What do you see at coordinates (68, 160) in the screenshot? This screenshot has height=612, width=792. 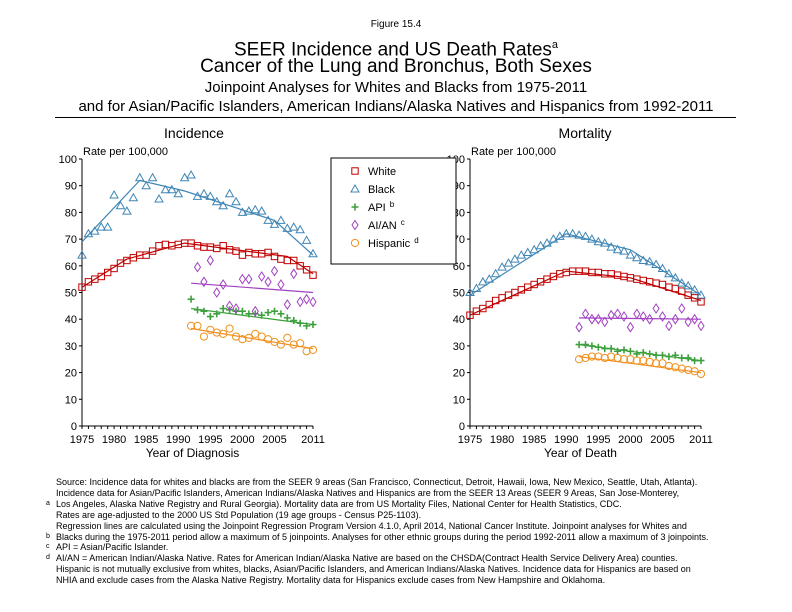 I see `y-tick-label: 100` at bounding box center [68, 160].